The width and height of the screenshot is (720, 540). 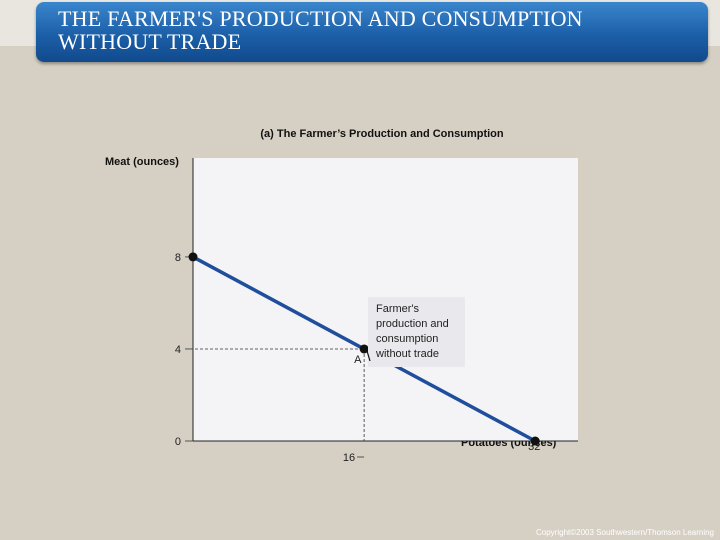 I want to click on x-tick-label-16: 16, so click(x=349, y=458).